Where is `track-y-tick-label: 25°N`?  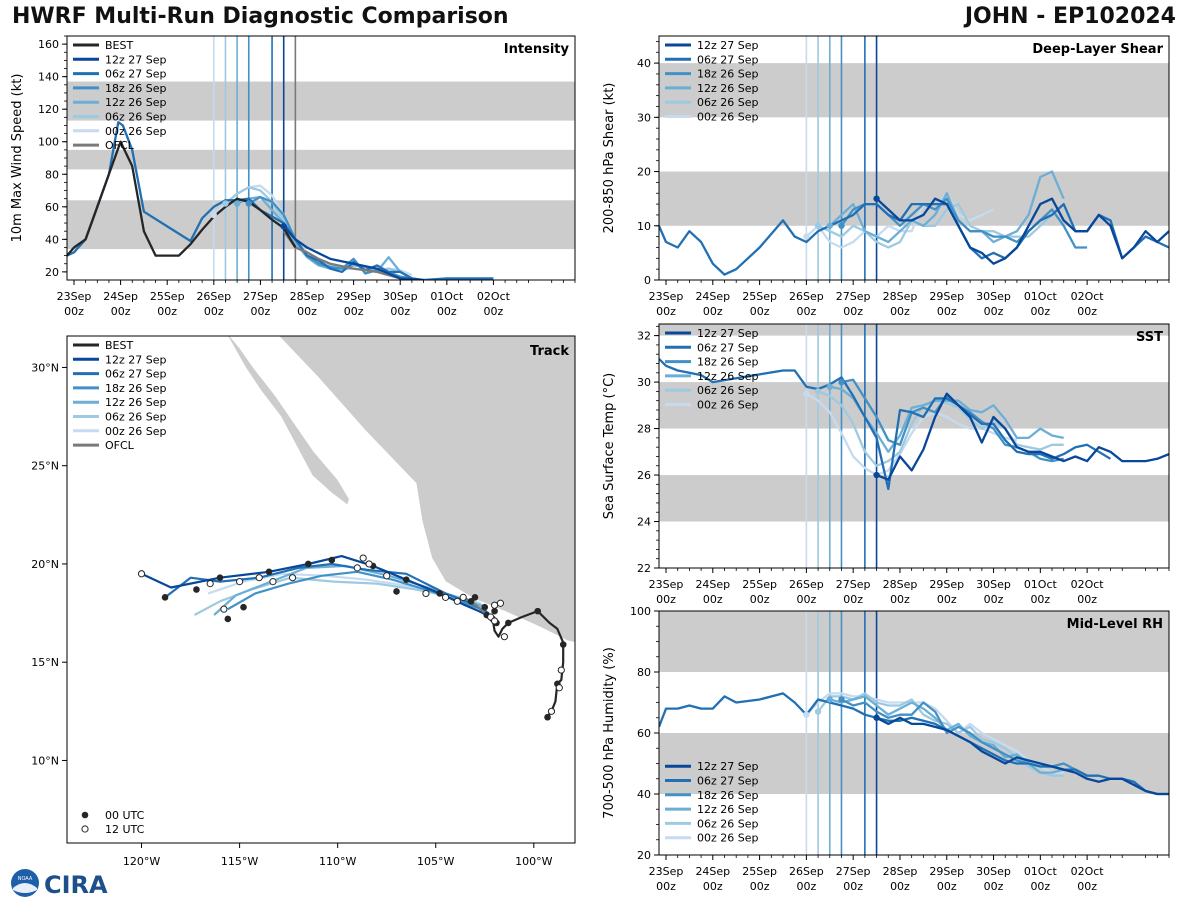 track-y-tick-label: 25°N is located at coordinates (45, 466).